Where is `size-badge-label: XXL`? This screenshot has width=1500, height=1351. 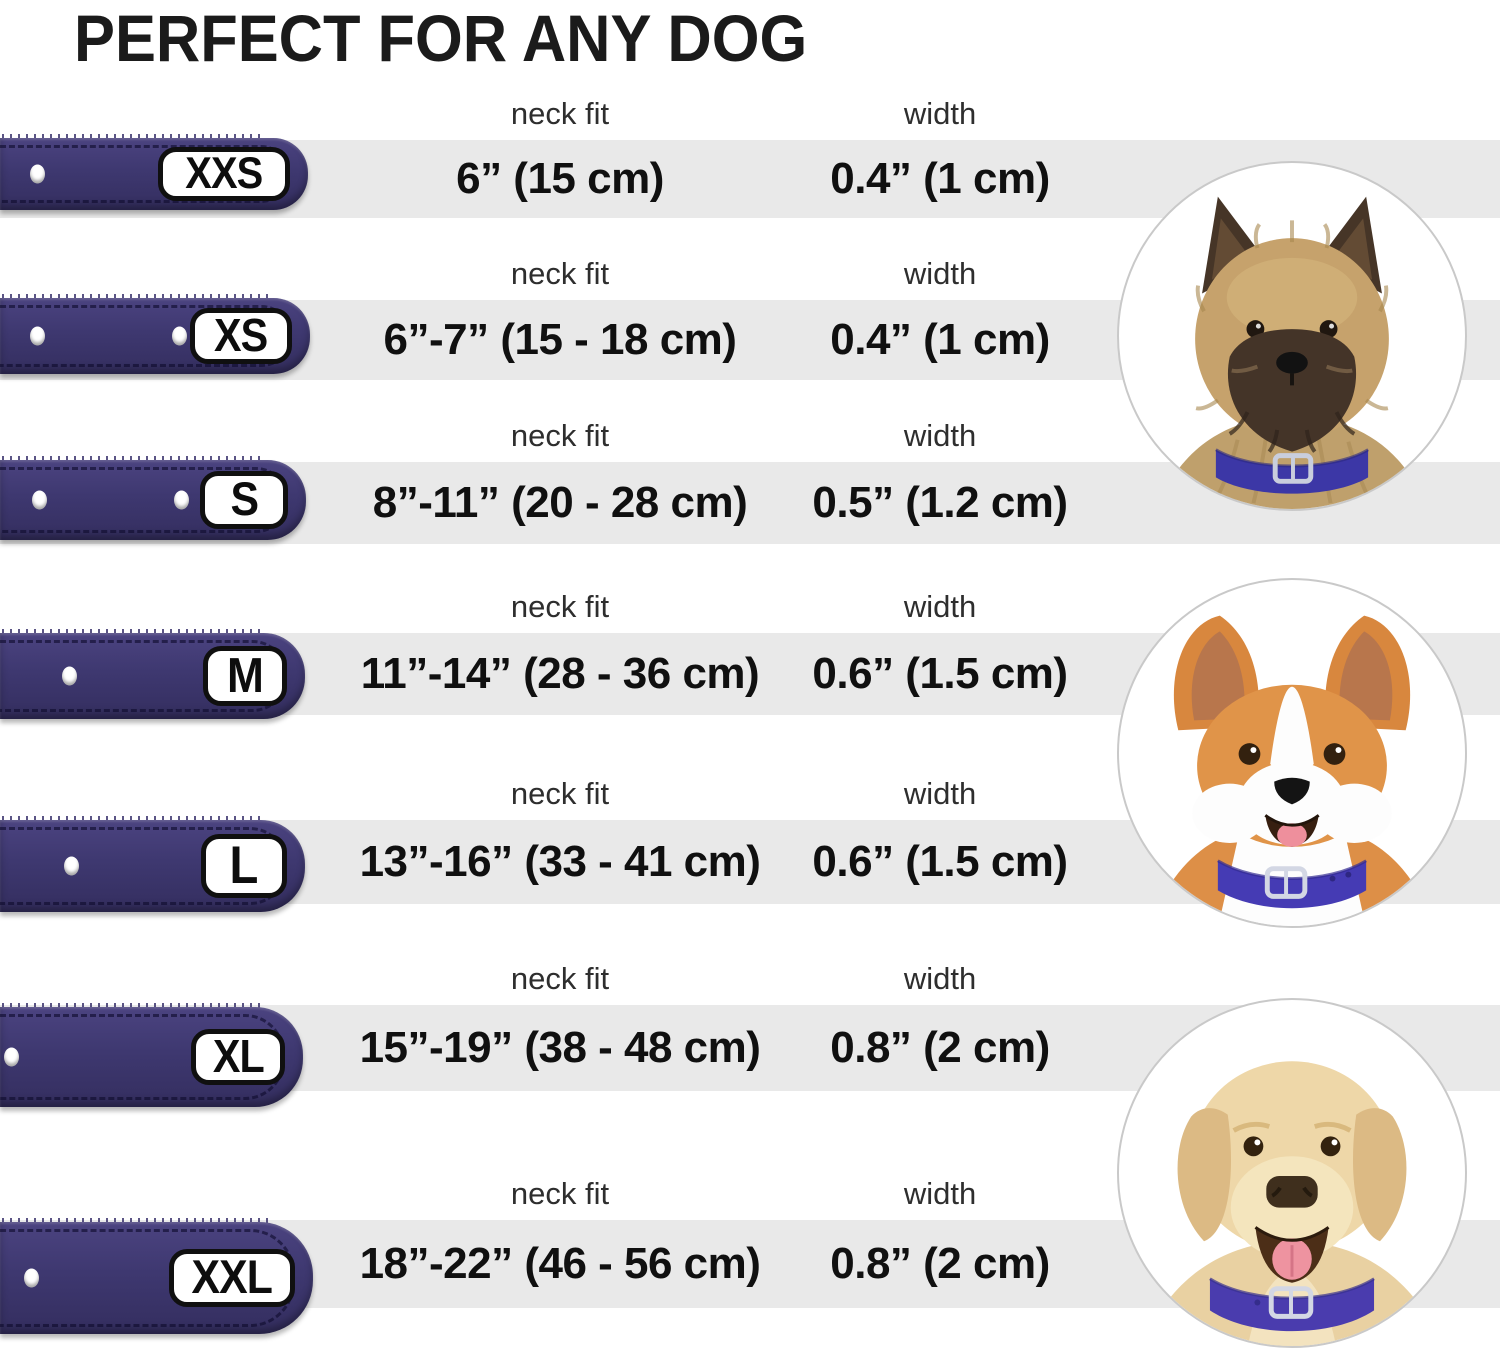 size-badge-label: XXL is located at coordinates (232, 1278).